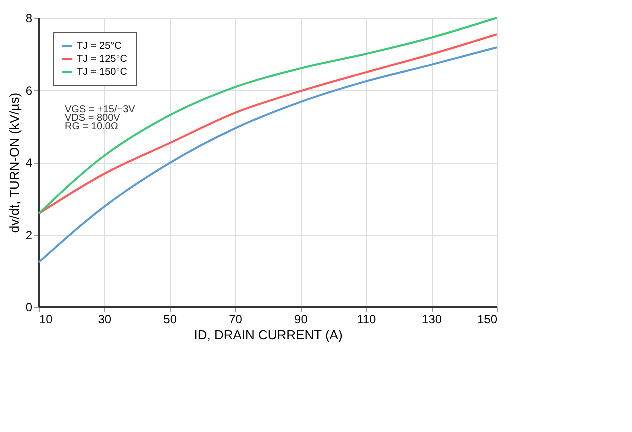 The height and width of the screenshot is (432, 632). What do you see at coordinates (29, 91) in the screenshot?
I see `y-tick-label: 6` at bounding box center [29, 91].